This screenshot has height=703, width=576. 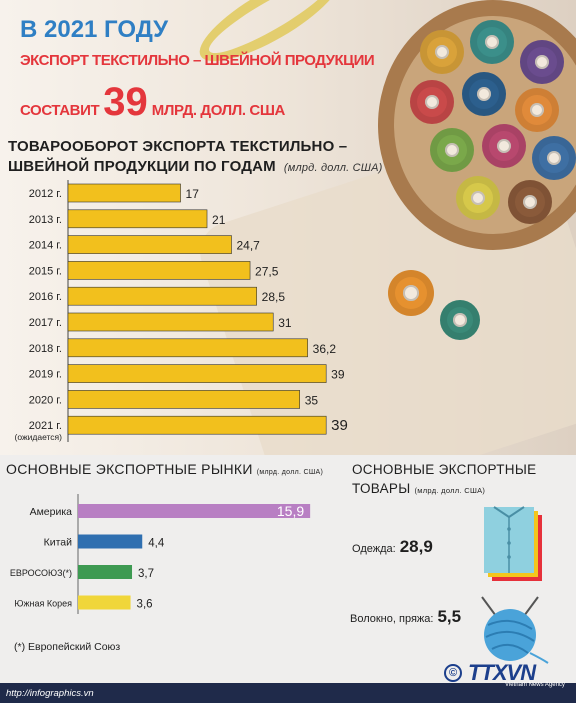 I want to click on tick-label: 2016 г., so click(x=45, y=297).